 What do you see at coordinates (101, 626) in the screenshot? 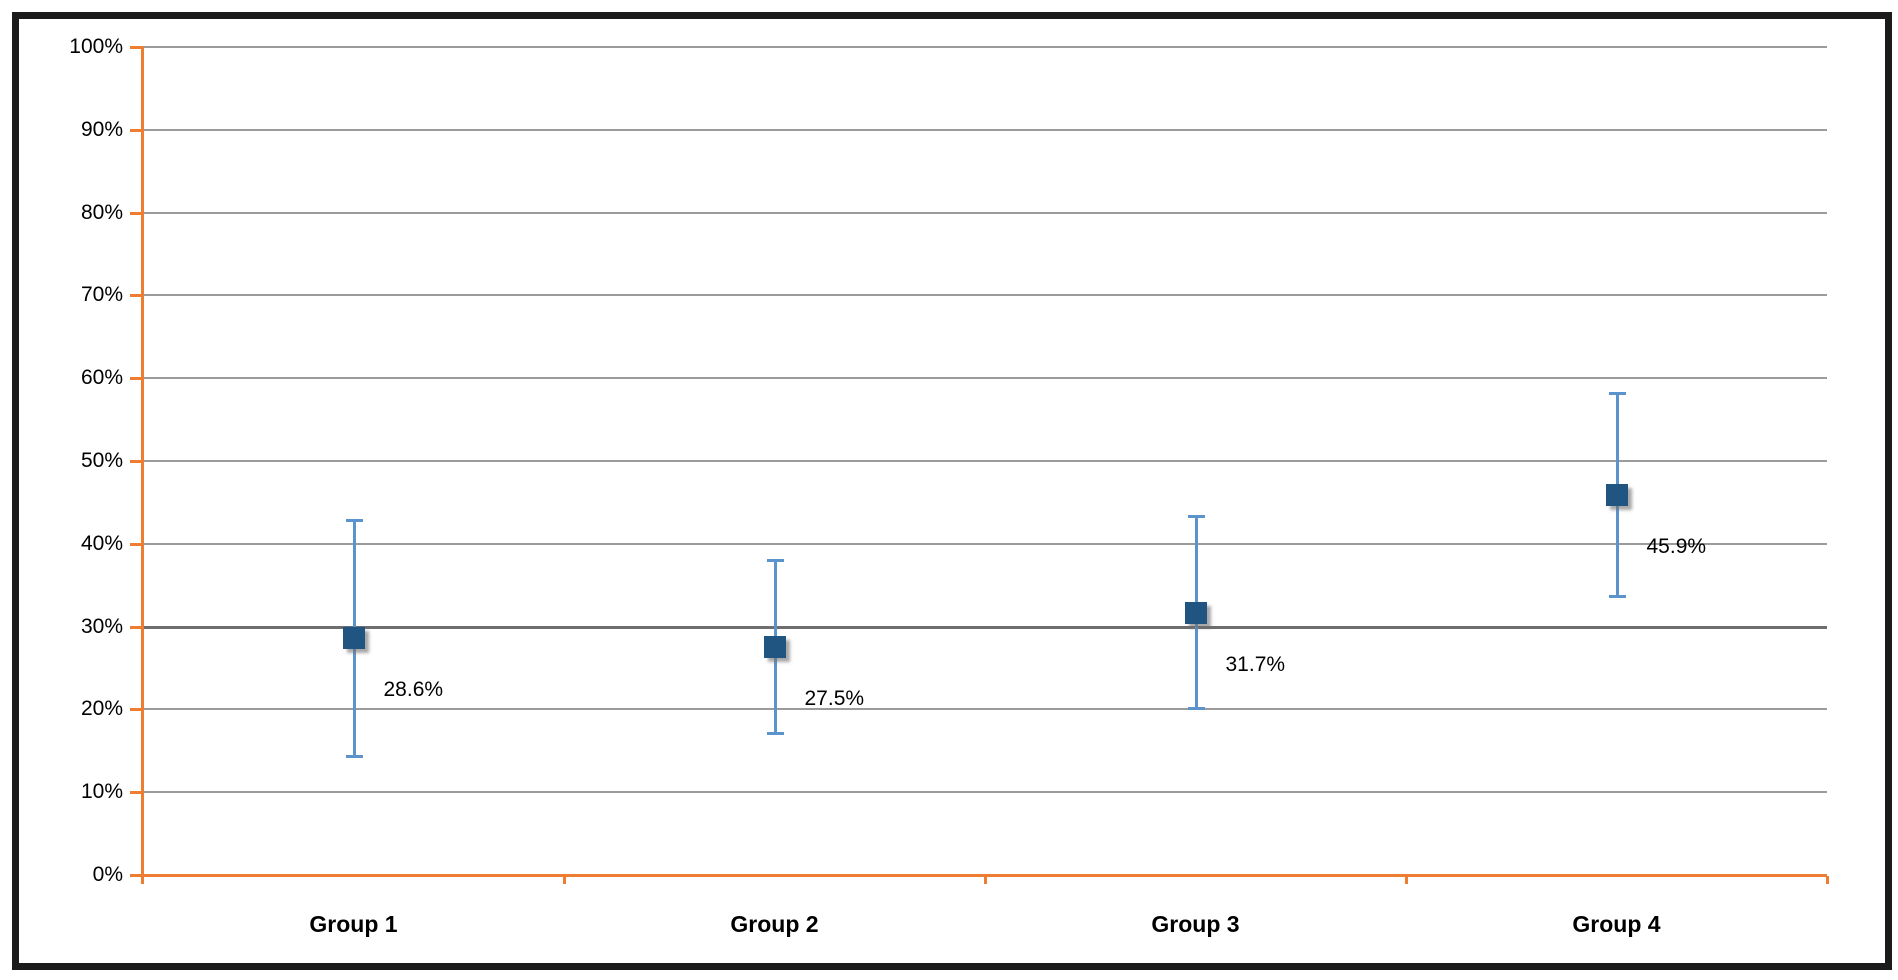
I see `y-tick-label-30: 30%` at bounding box center [101, 626].